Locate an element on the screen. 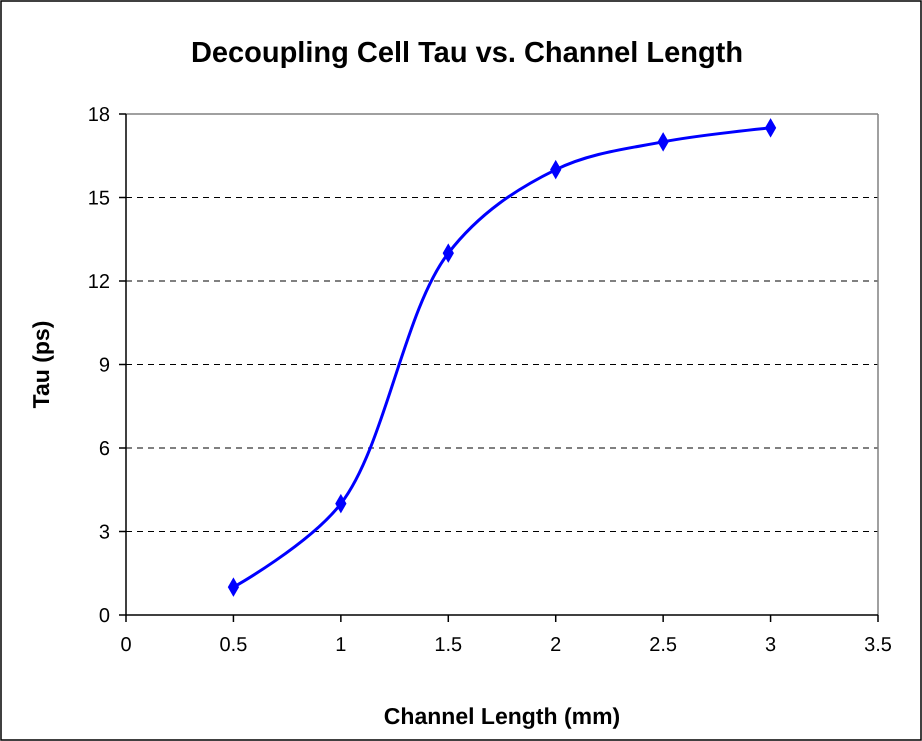 This screenshot has width=922, height=741. chart-title: Decoupling Cell Tau vs. Channel Length is located at coordinates (467, 53).